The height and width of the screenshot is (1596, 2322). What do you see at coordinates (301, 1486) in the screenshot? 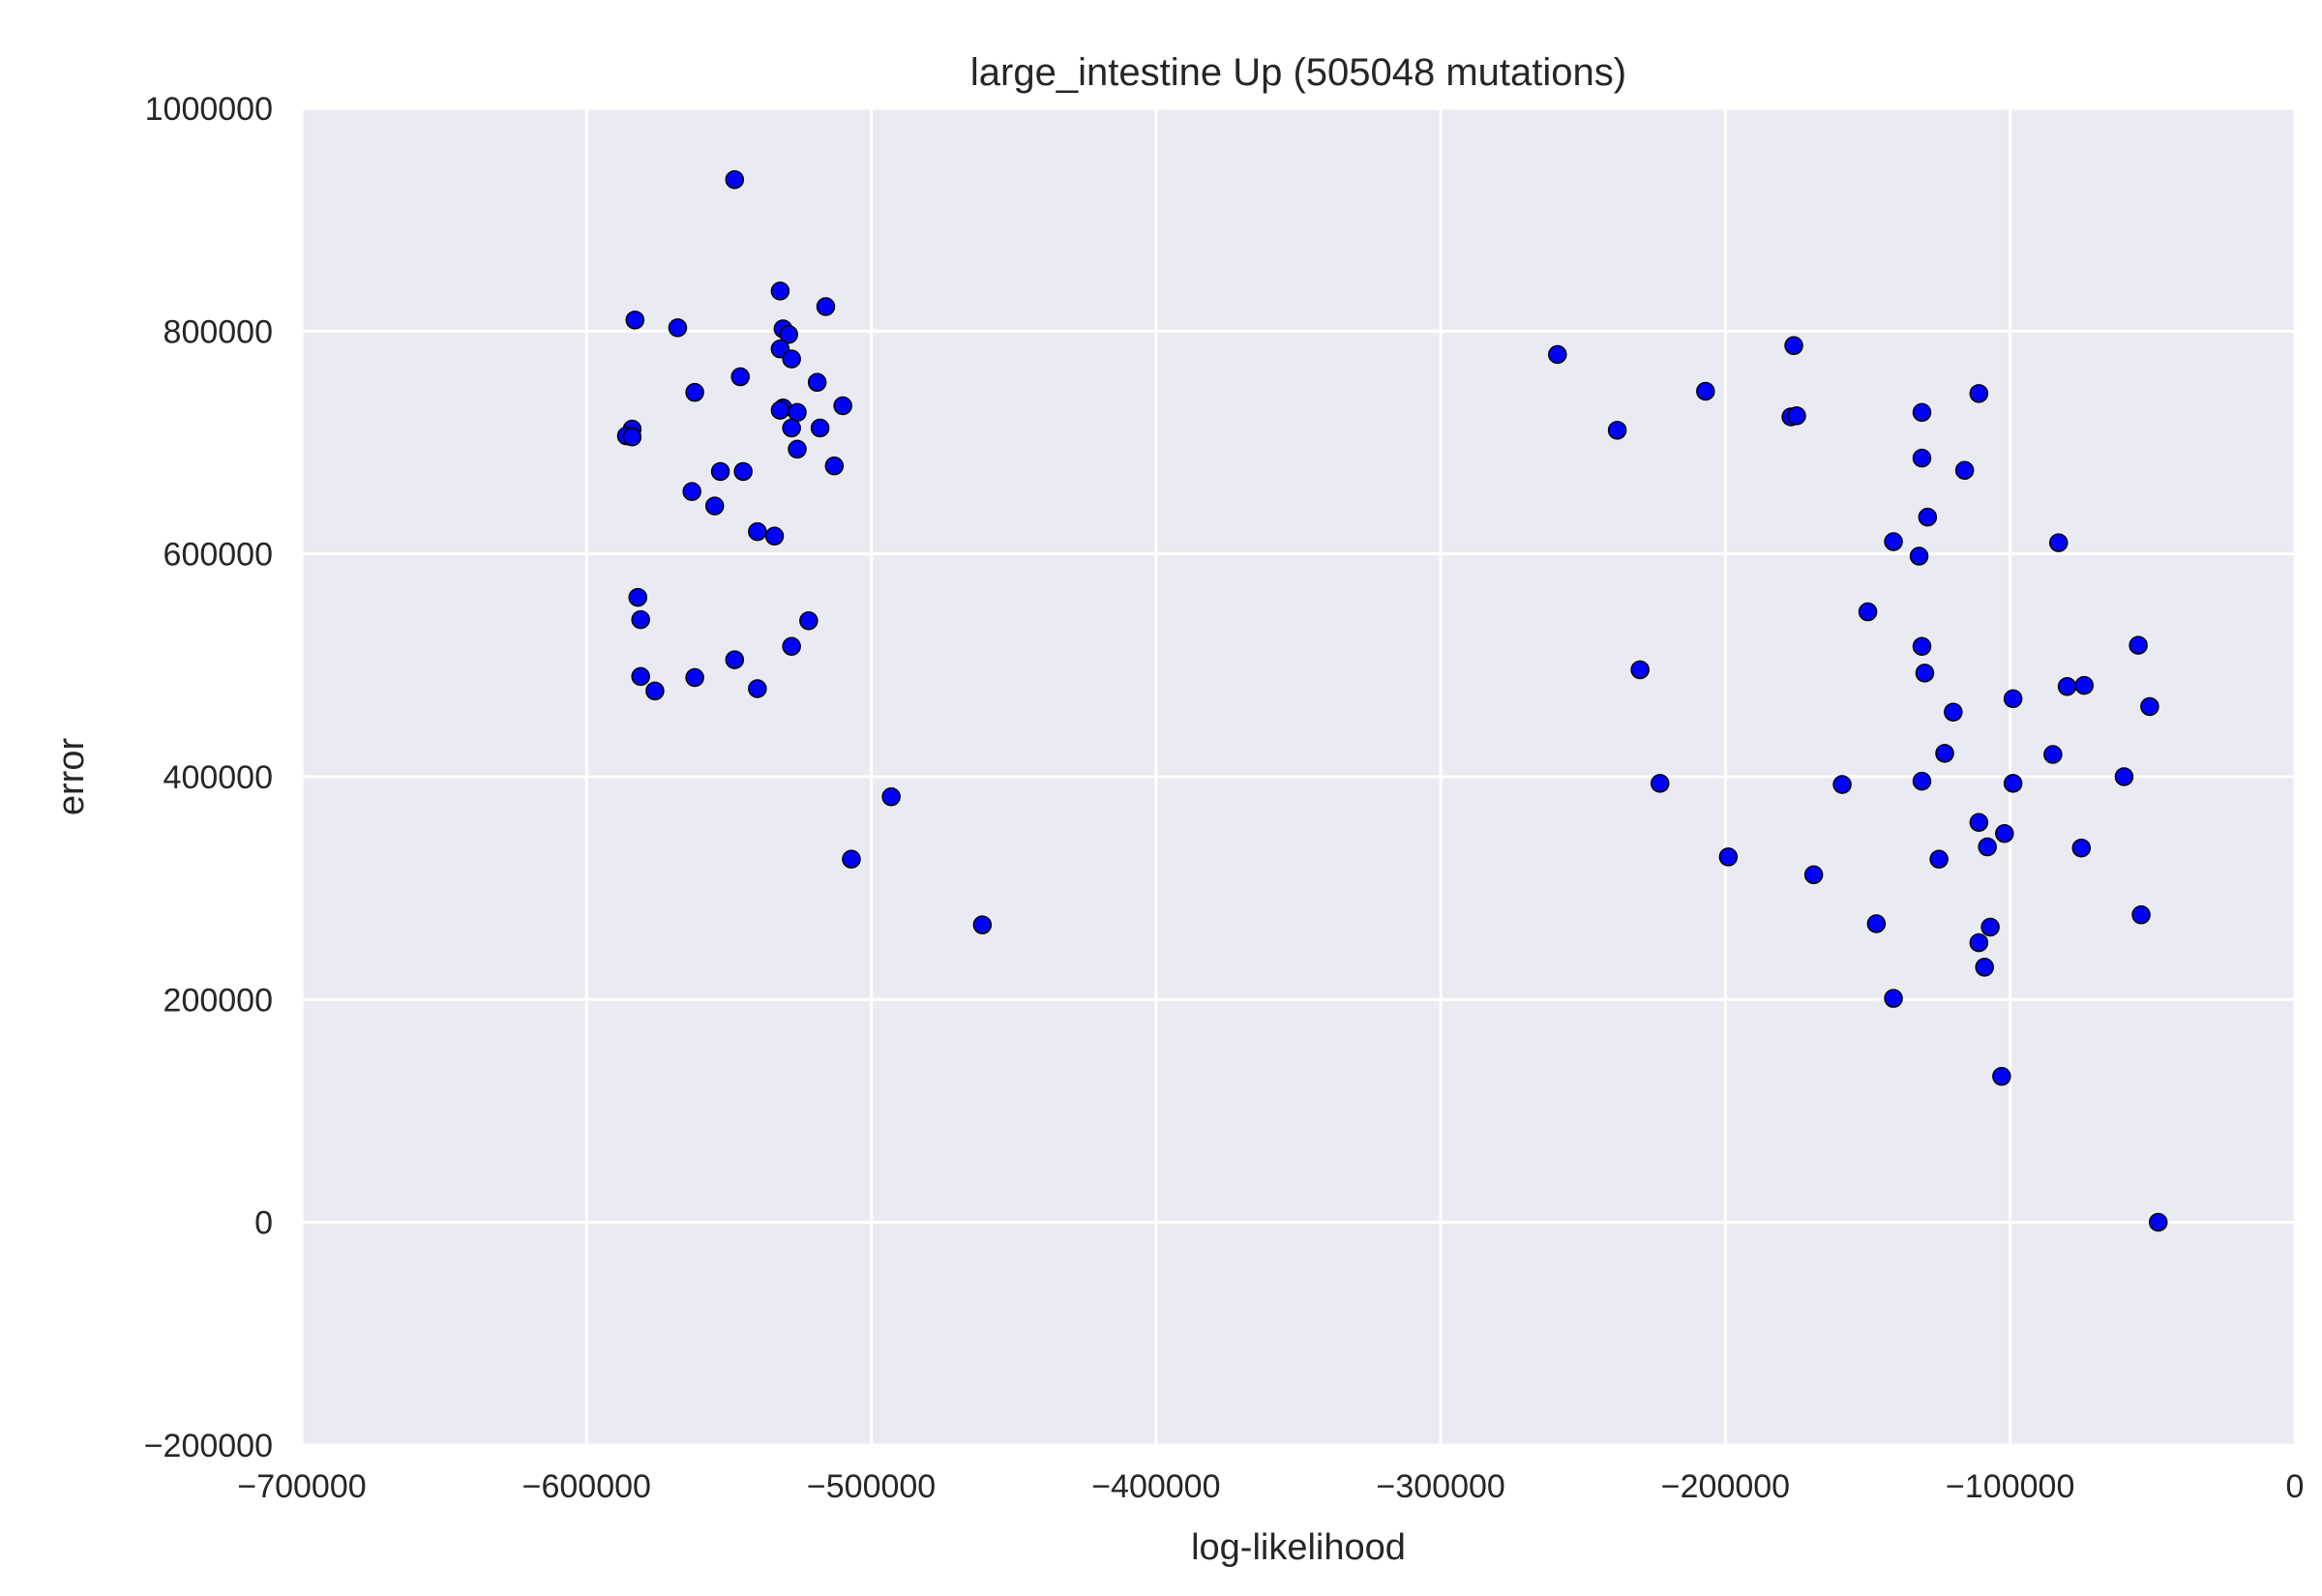
I see `x-tick-label: −700000` at bounding box center [301, 1486].